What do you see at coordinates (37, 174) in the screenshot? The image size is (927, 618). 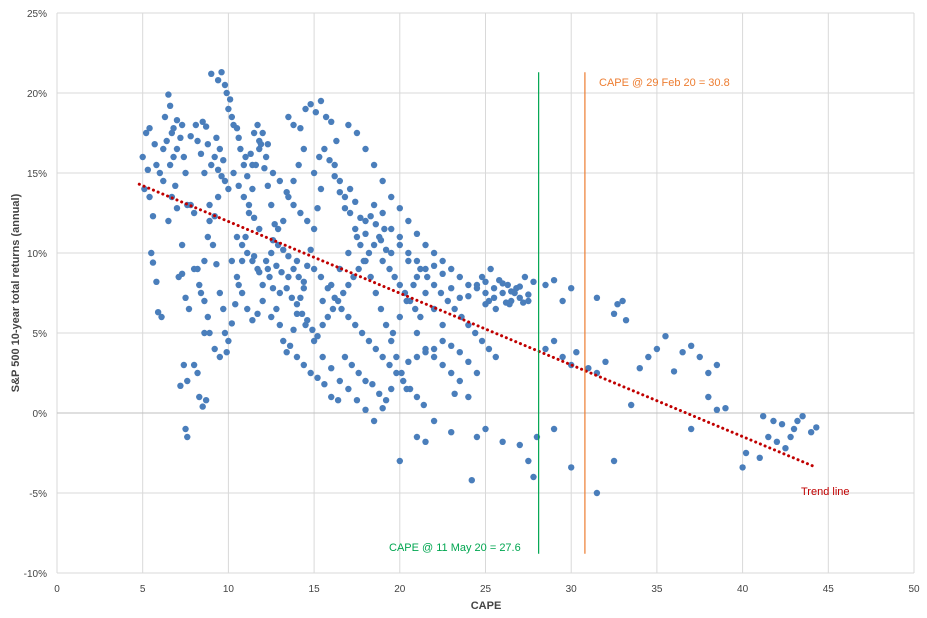 I see `y-tick-label: 15%` at bounding box center [37, 174].